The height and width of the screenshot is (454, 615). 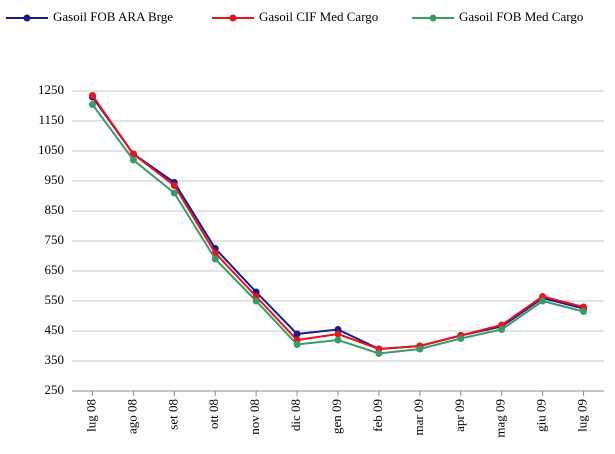 I want to click on legend-label: Gasoil CIF Med Cargo, so click(x=318, y=16).